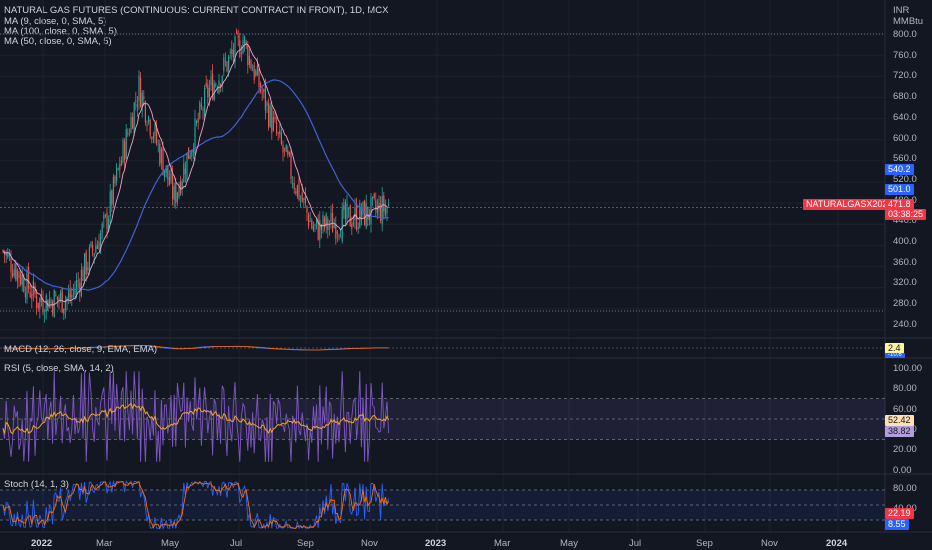 The width and height of the screenshot is (932, 550). Describe the element at coordinates (905, 389) in the screenshot. I see `rsi-tick-label: 80.00` at that location.